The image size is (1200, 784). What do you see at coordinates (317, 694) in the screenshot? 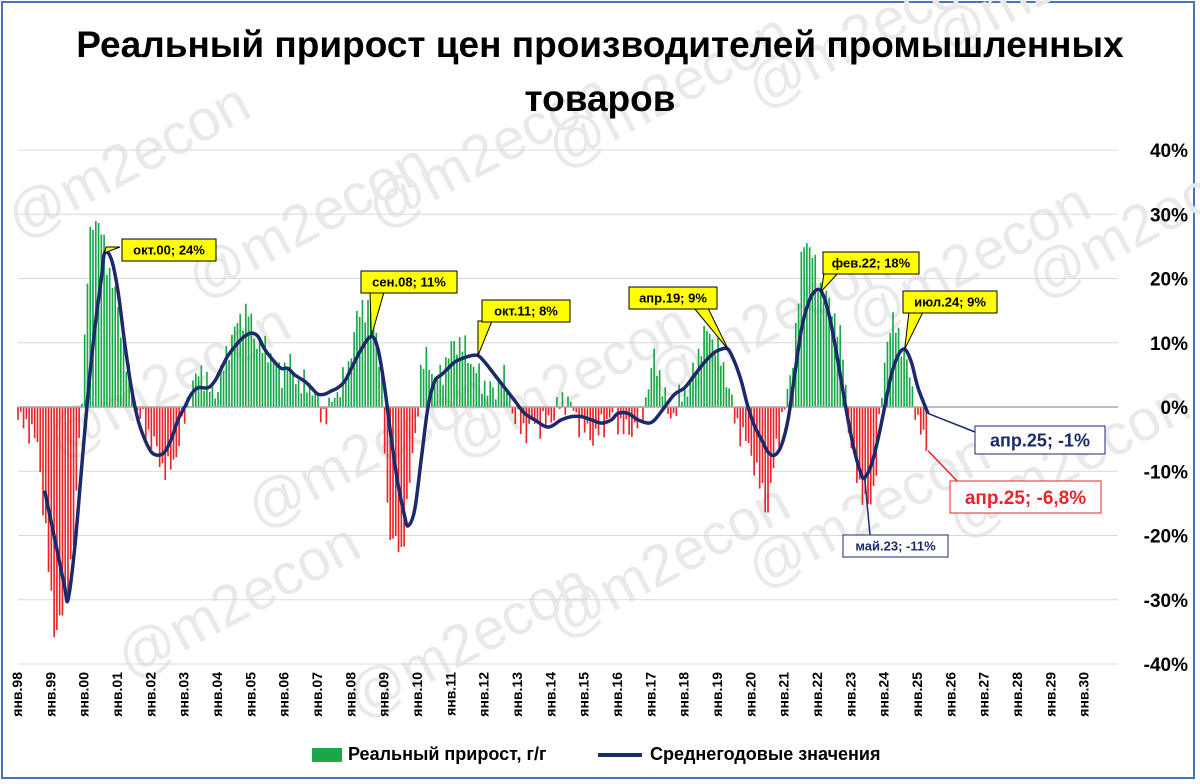
I see `x-tick-label: янв.07` at bounding box center [317, 694].